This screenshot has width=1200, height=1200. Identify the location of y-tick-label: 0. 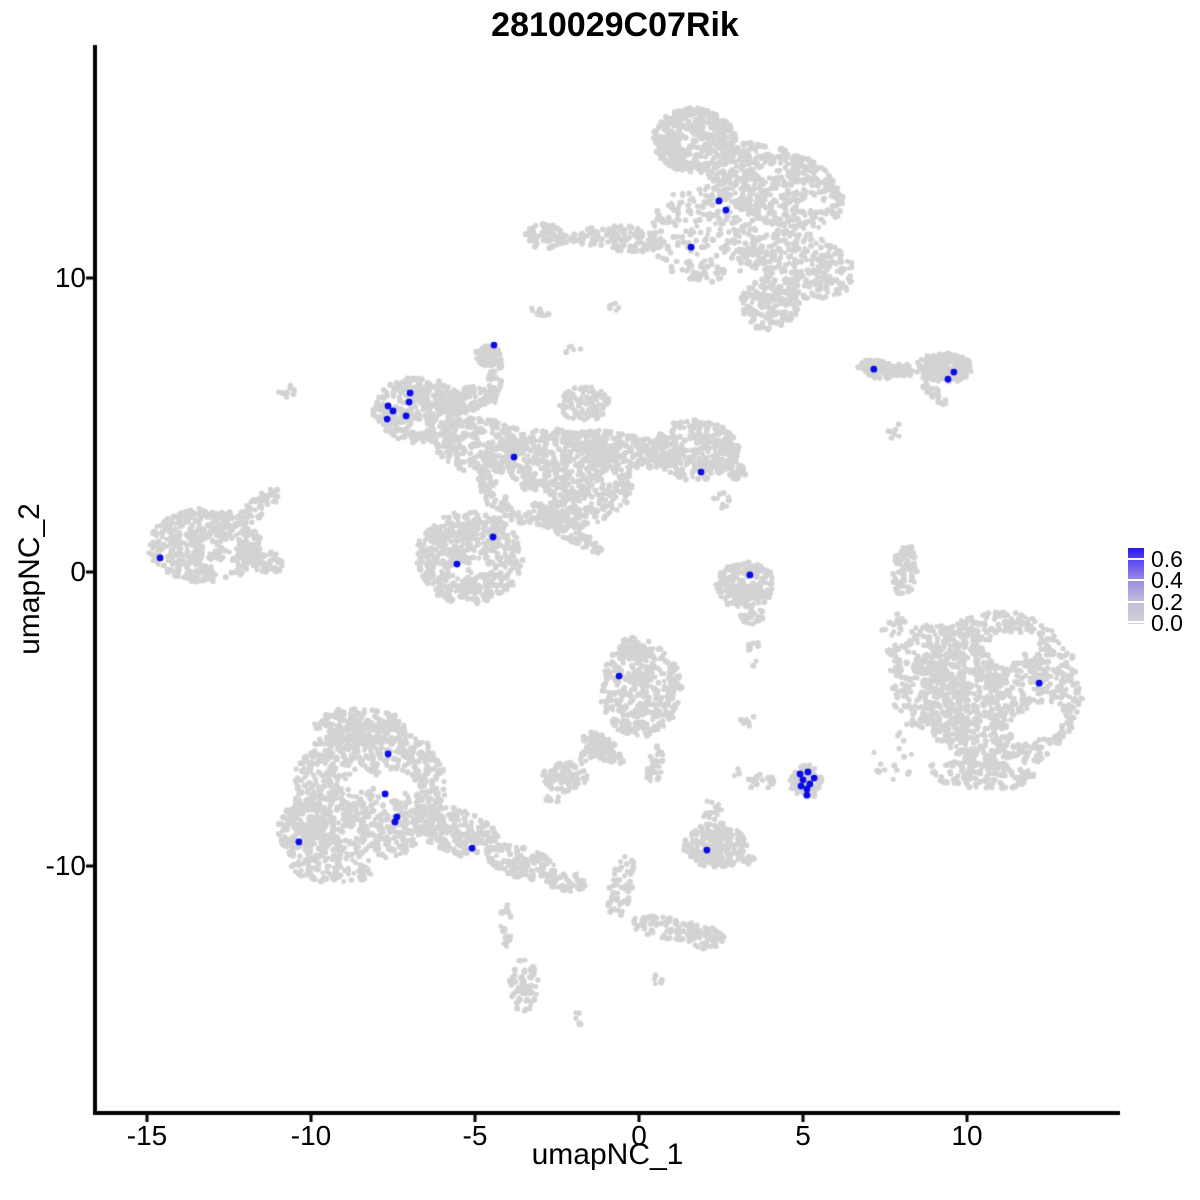
(78, 571).